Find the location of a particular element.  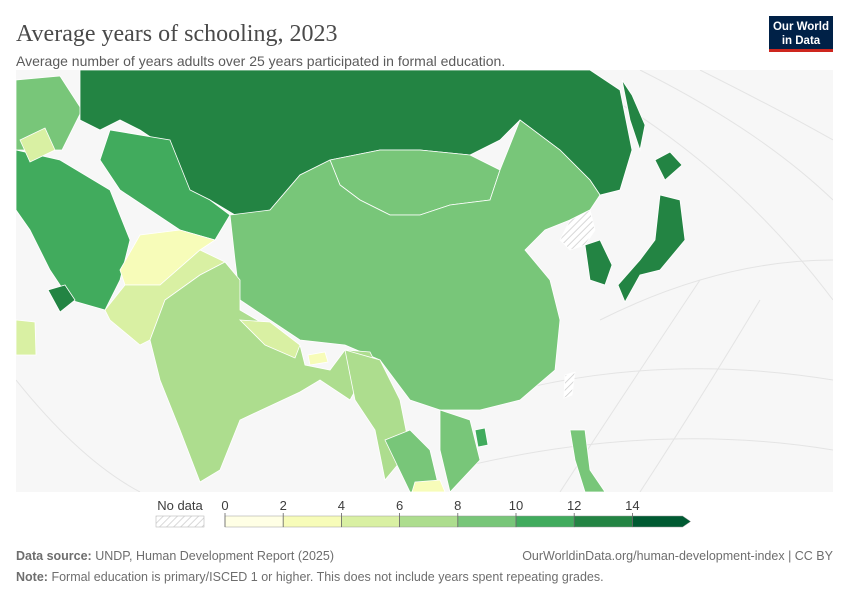

legend-no-data-label: No data is located at coordinates (180, 505).